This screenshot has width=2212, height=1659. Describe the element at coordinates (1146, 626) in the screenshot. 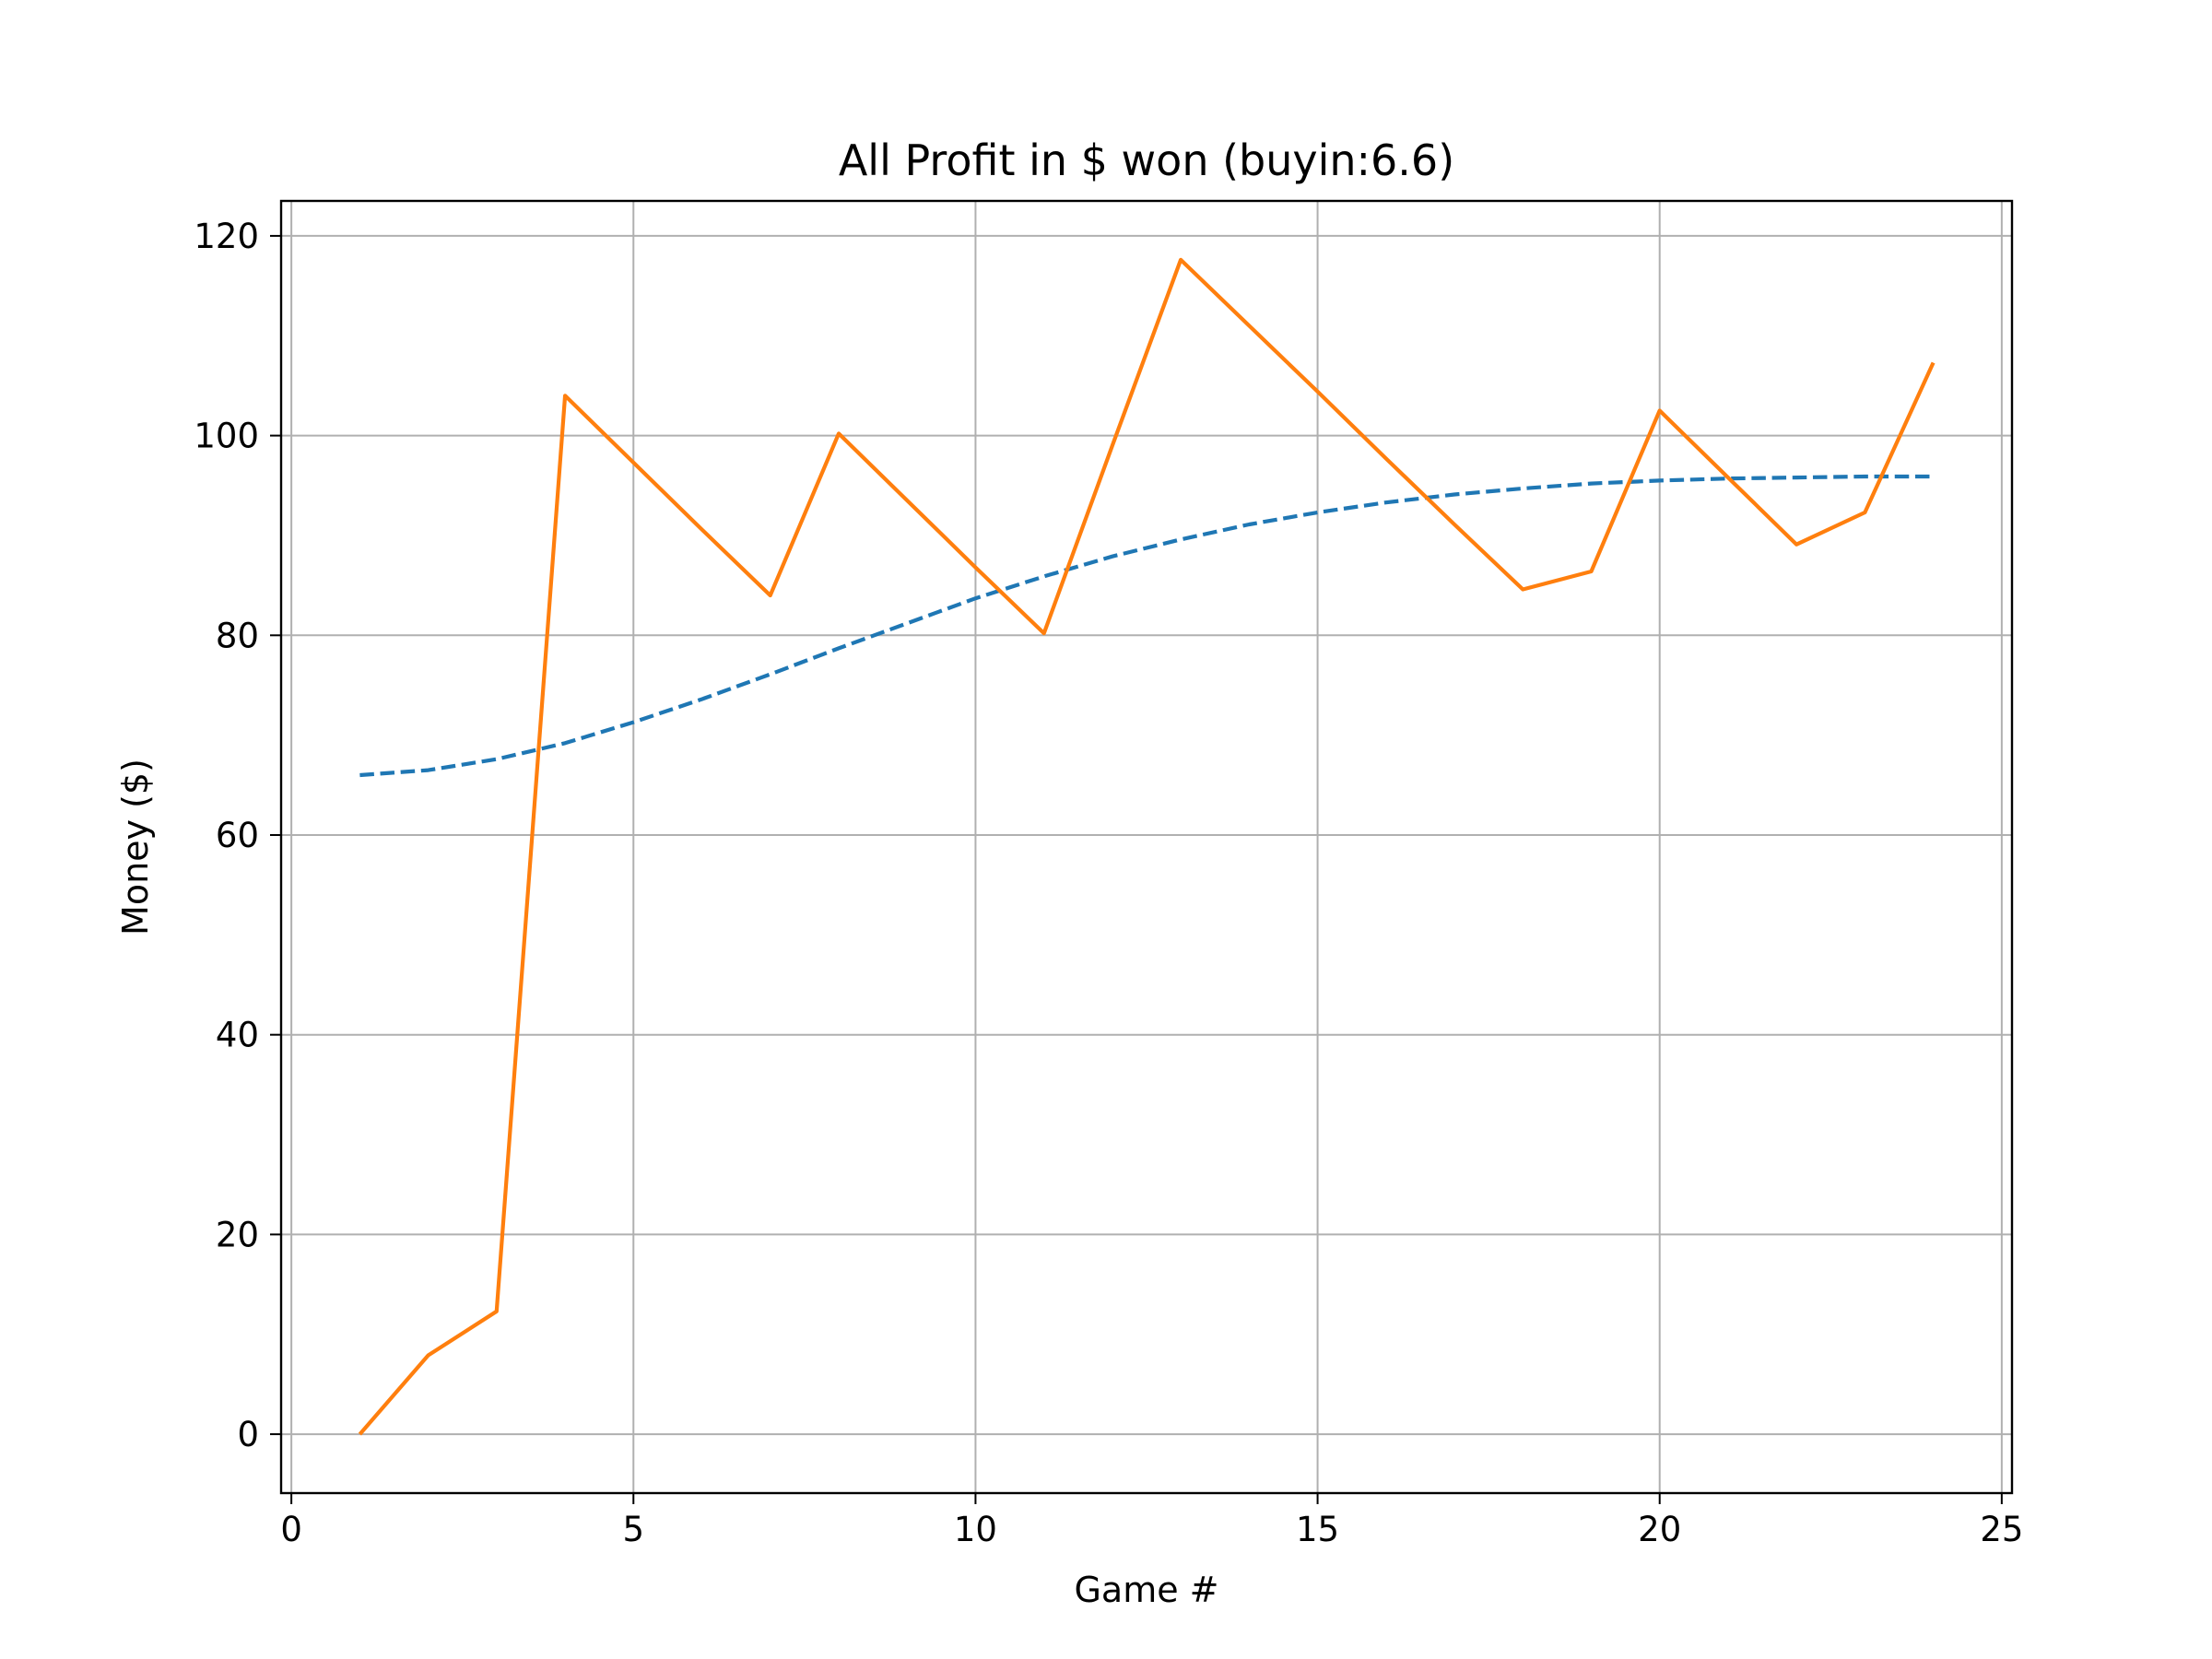

I see `trend-line-series` at that location.